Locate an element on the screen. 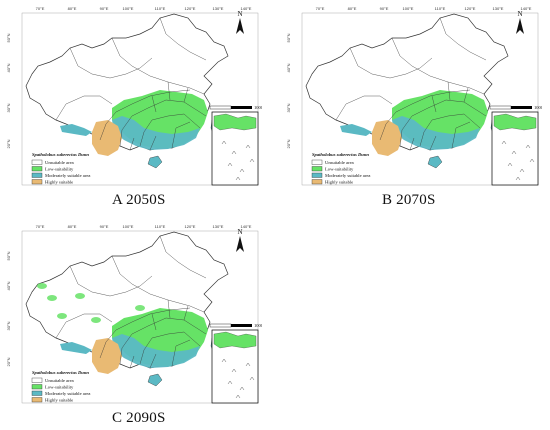  caption-a: A 2050S is located at coordinates (139, 200).